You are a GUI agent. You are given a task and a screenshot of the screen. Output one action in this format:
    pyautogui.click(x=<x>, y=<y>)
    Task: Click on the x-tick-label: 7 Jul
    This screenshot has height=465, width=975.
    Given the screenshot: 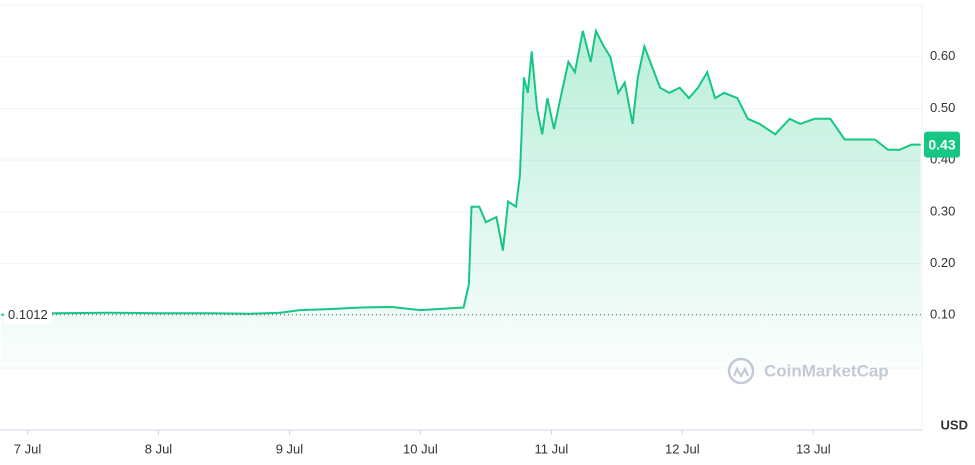 What is the action you would take?
    pyautogui.click(x=28, y=448)
    